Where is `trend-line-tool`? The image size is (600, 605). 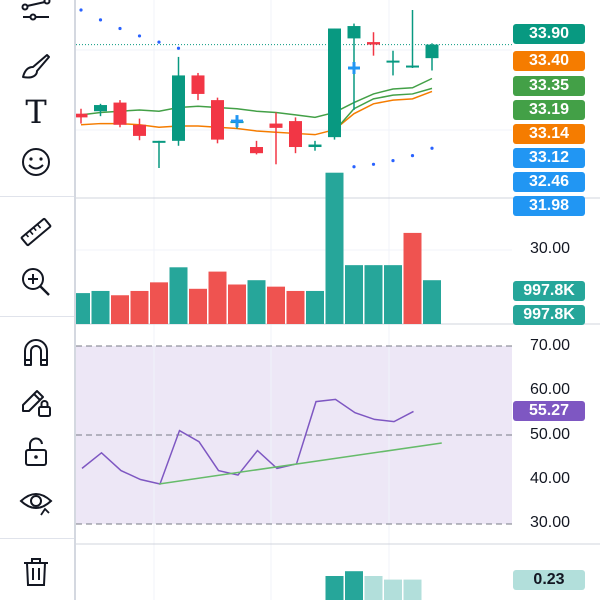
trend-line-tool is located at coordinates (36, 17).